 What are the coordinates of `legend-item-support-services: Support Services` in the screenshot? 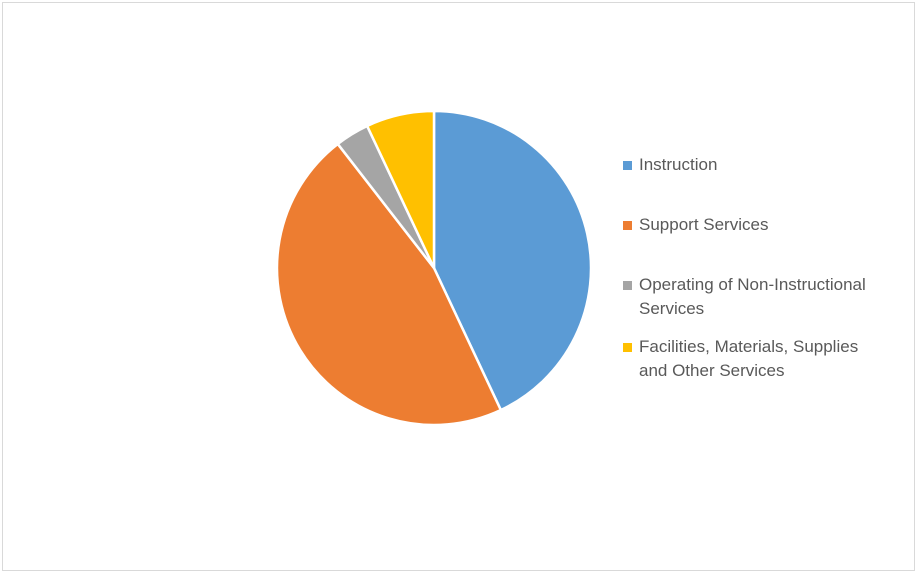 It's located at (768, 225).